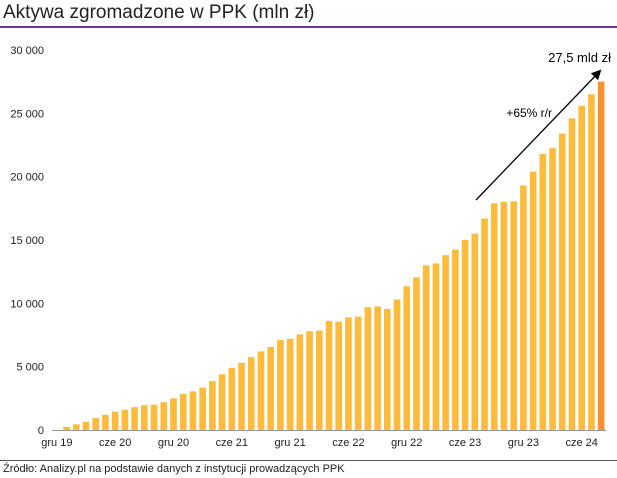 The height and width of the screenshot is (478, 617). I want to click on annotation-growth: +65% r/r, so click(529, 113).